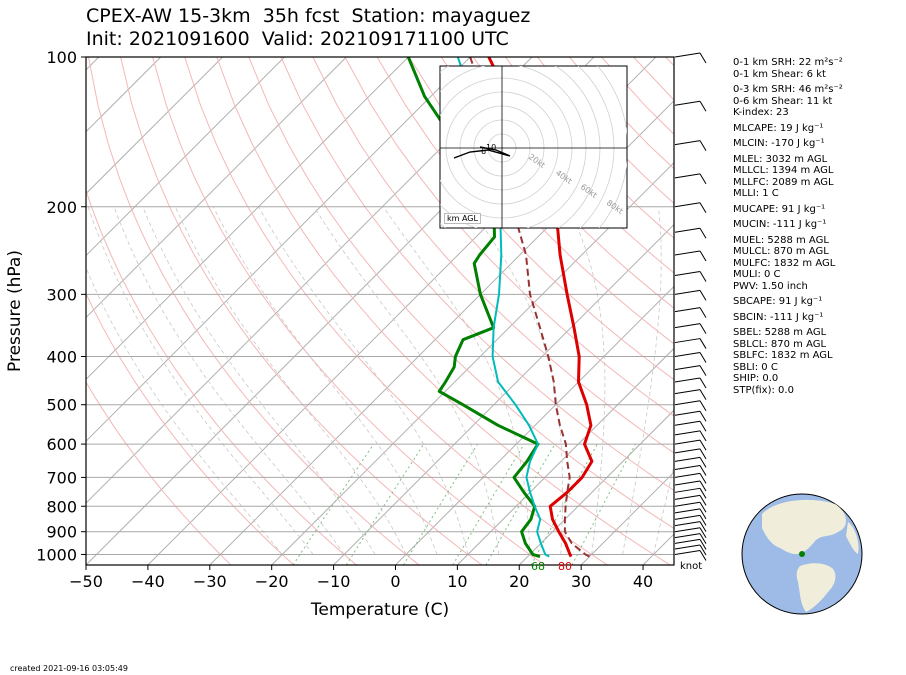  Describe the element at coordinates (61, 207) in the screenshot. I see `y-tick-label: 200` at that location.